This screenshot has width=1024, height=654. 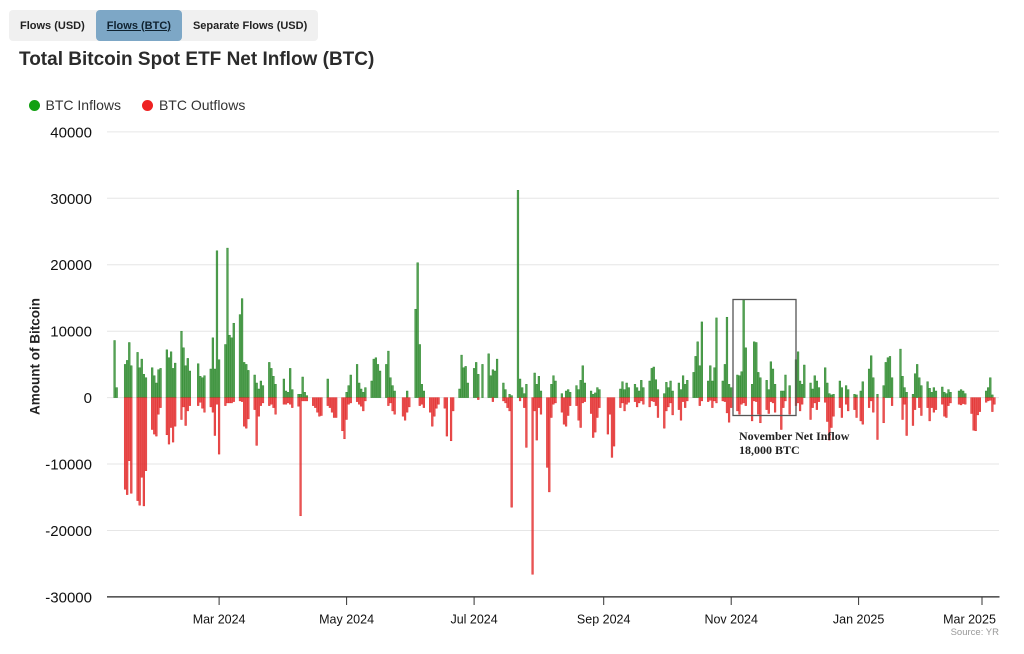 What do you see at coordinates (68, 465) in the screenshot?
I see `svg-text: -10000` at bounding box center [68, 465].